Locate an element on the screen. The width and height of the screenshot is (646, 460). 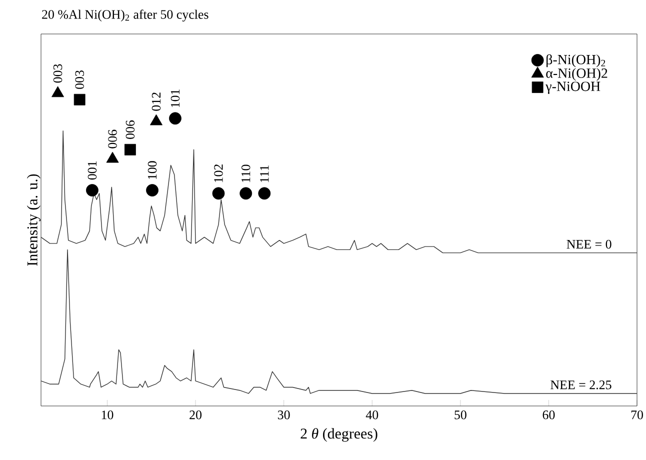
series-label: NEE = 0 is located at coordinates (589, 244).